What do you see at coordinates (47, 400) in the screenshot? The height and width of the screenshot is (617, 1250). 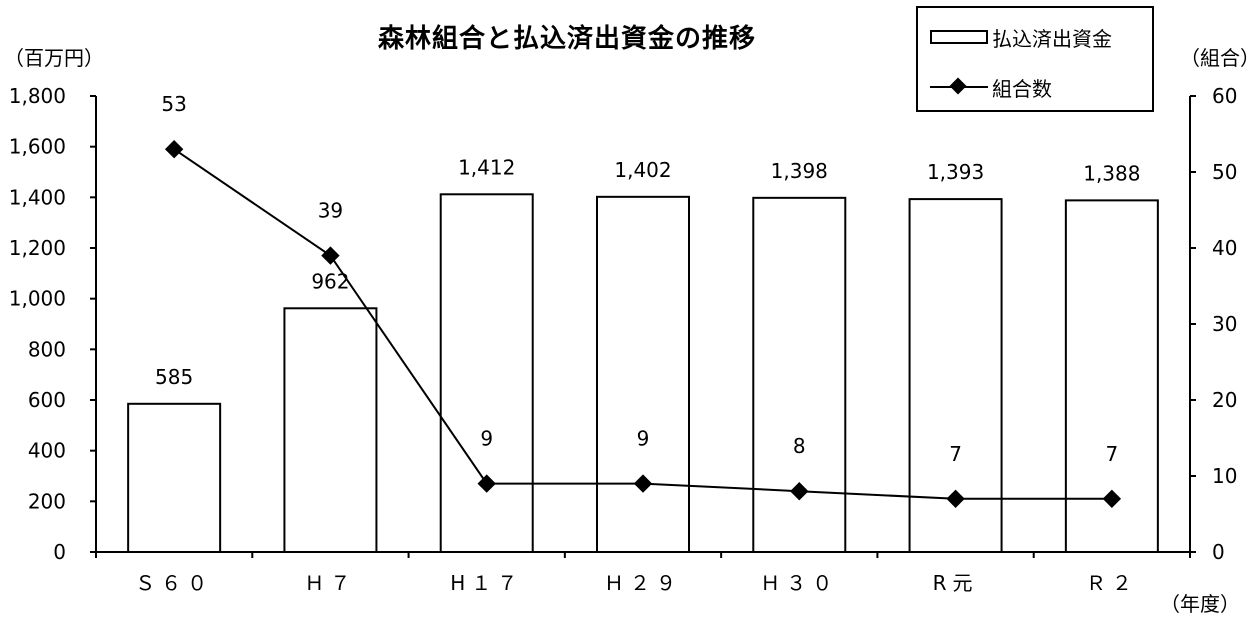 I see `y-left-tick-label: 600` at bounding box center [47, 400].